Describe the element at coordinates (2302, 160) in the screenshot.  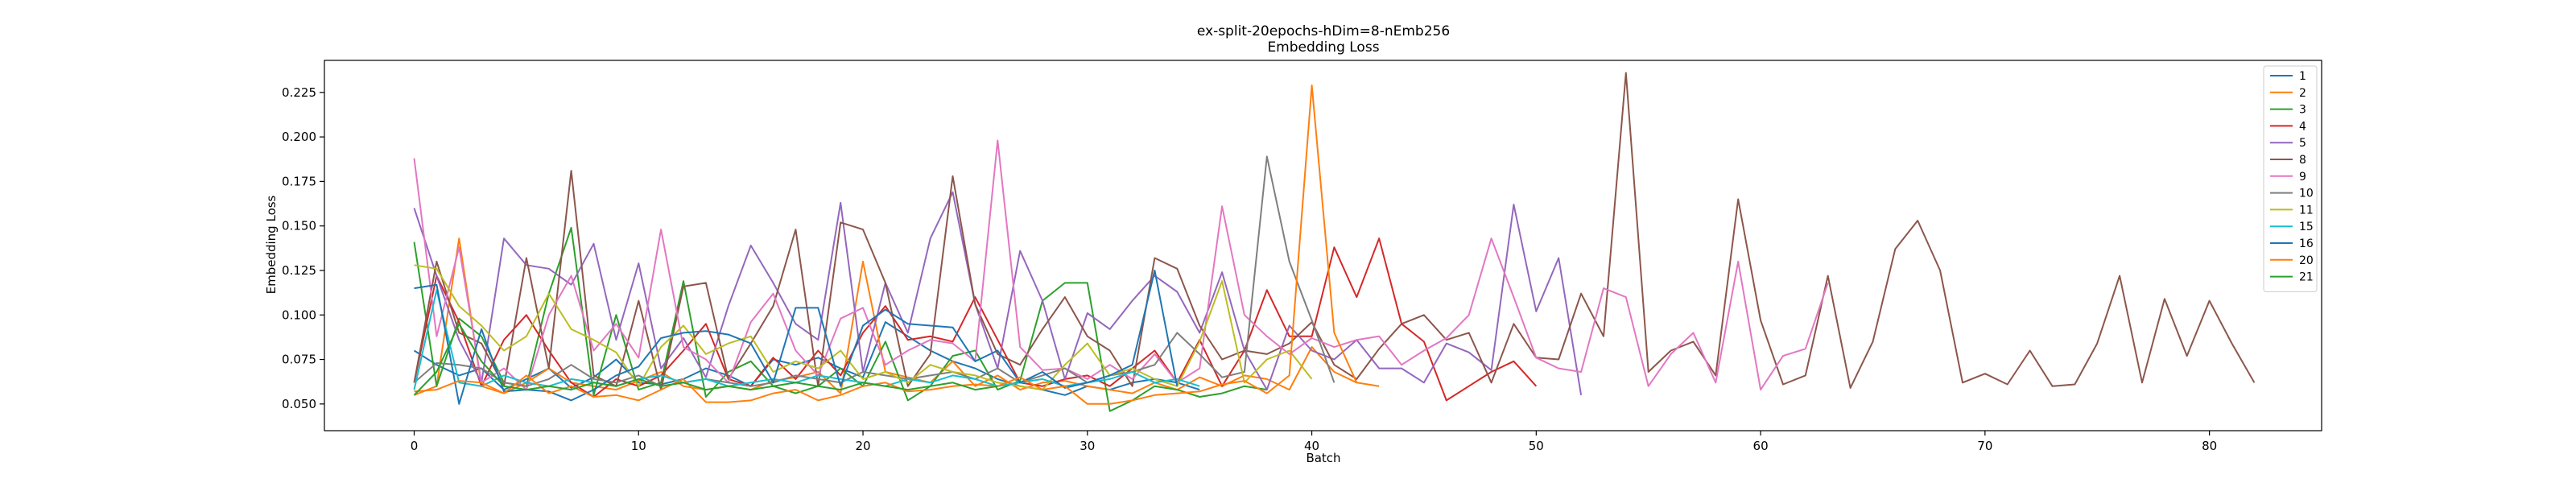
I see `legend-label-8: 8` at that location.